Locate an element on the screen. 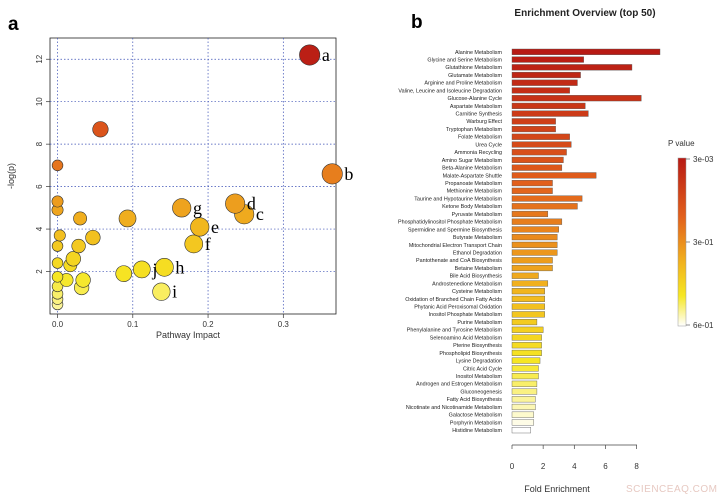 This screenshot has height=499, width=722. bubble-y-tick-label: 10 is located at coordinates (39, 101).